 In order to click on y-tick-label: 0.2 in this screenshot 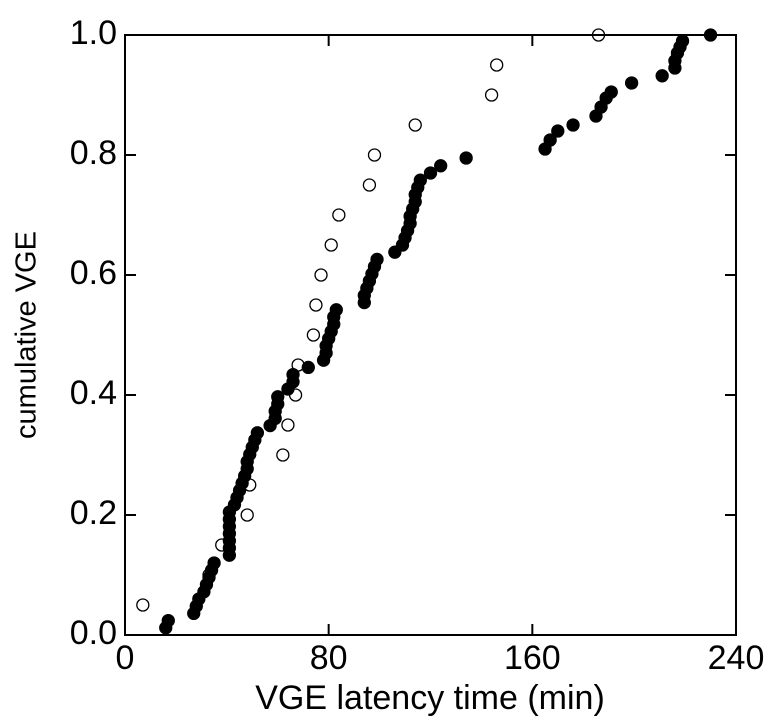, I will do `click(93, 513)`.